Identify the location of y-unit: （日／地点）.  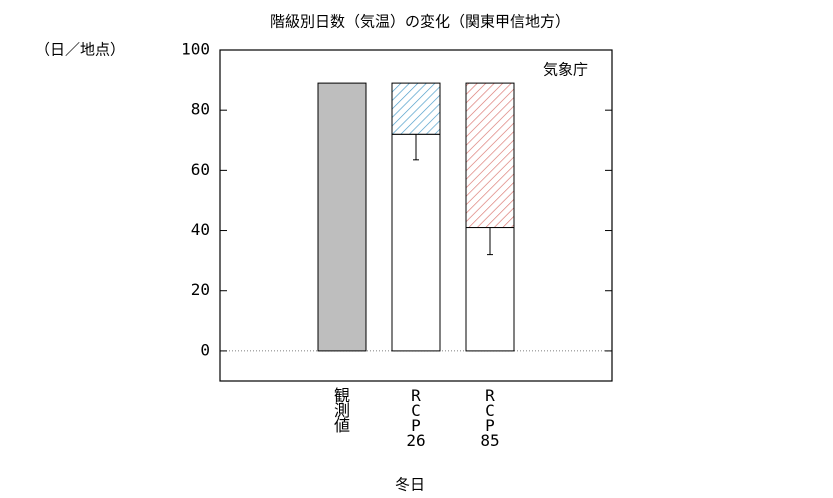
(80, 50).